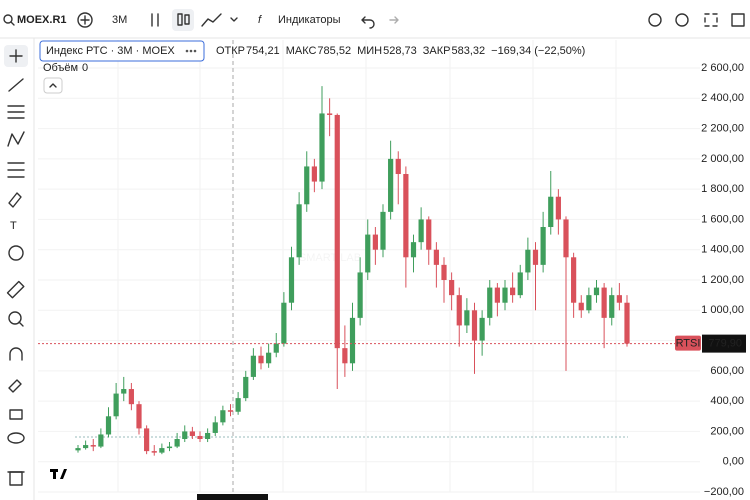 The width and height of the screenshot is (750, 500). I want to click on y-tick-label: 2 400,00, so click(722, 98).